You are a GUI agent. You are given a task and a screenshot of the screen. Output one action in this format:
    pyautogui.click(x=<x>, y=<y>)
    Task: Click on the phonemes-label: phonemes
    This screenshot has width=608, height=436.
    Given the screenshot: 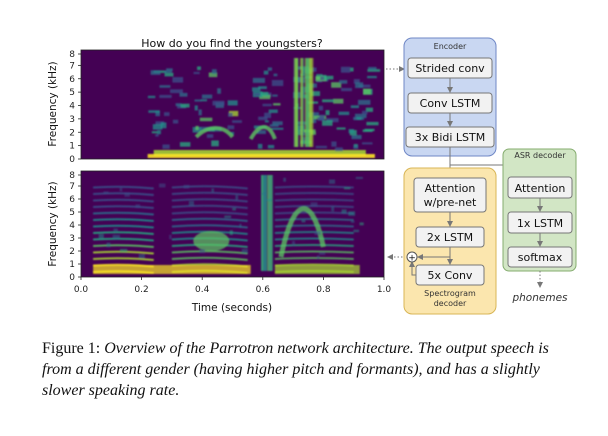 What is the action you would take?
    pyautogui.click(x=539, y=298)
    